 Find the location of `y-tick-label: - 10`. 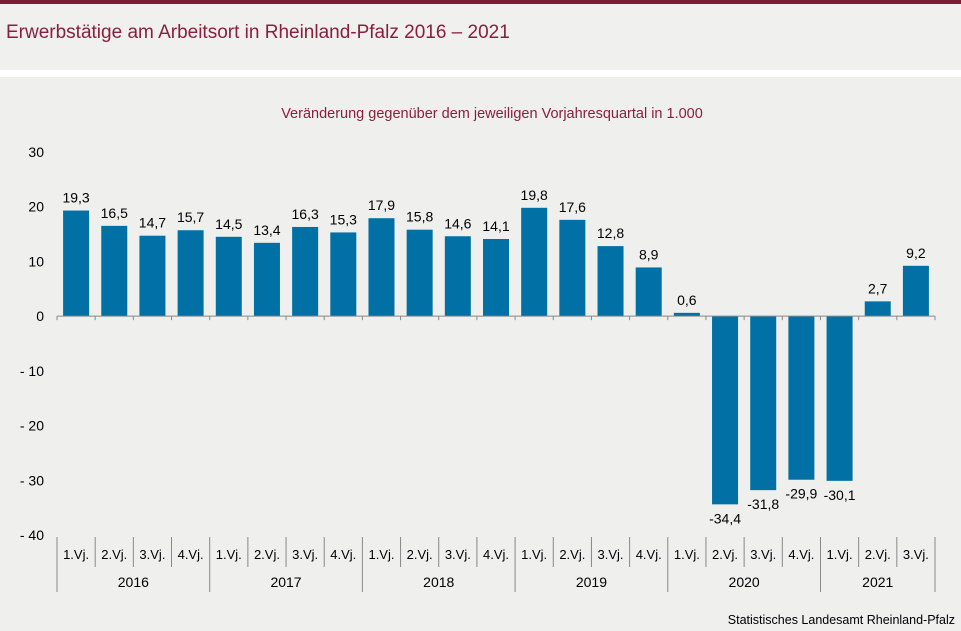

y-tick-label: - 10 is located at coordinates (32, 371).